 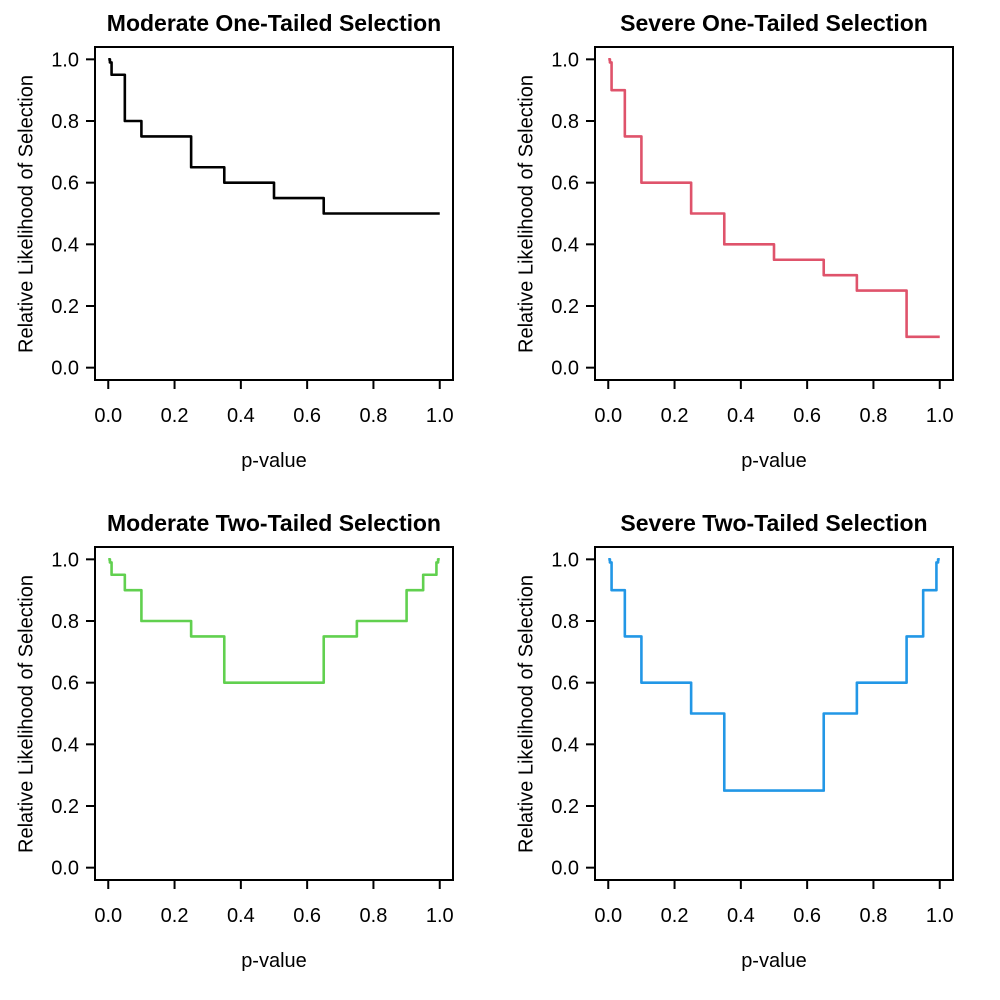 What do you see at coordinates (774, 23) in the screenshot?
I see `panel-title: Severe One-Tailed Selection` at bounding box center [774, 23].